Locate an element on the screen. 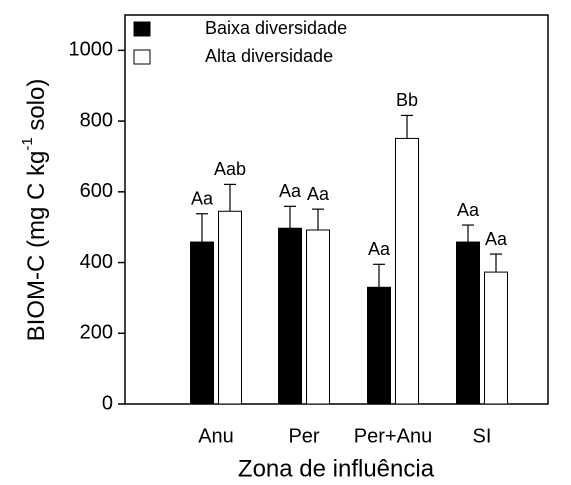 This screenshot has height=485, width=571. y-tick-label: 1000 is located at coordinates (91, 50).